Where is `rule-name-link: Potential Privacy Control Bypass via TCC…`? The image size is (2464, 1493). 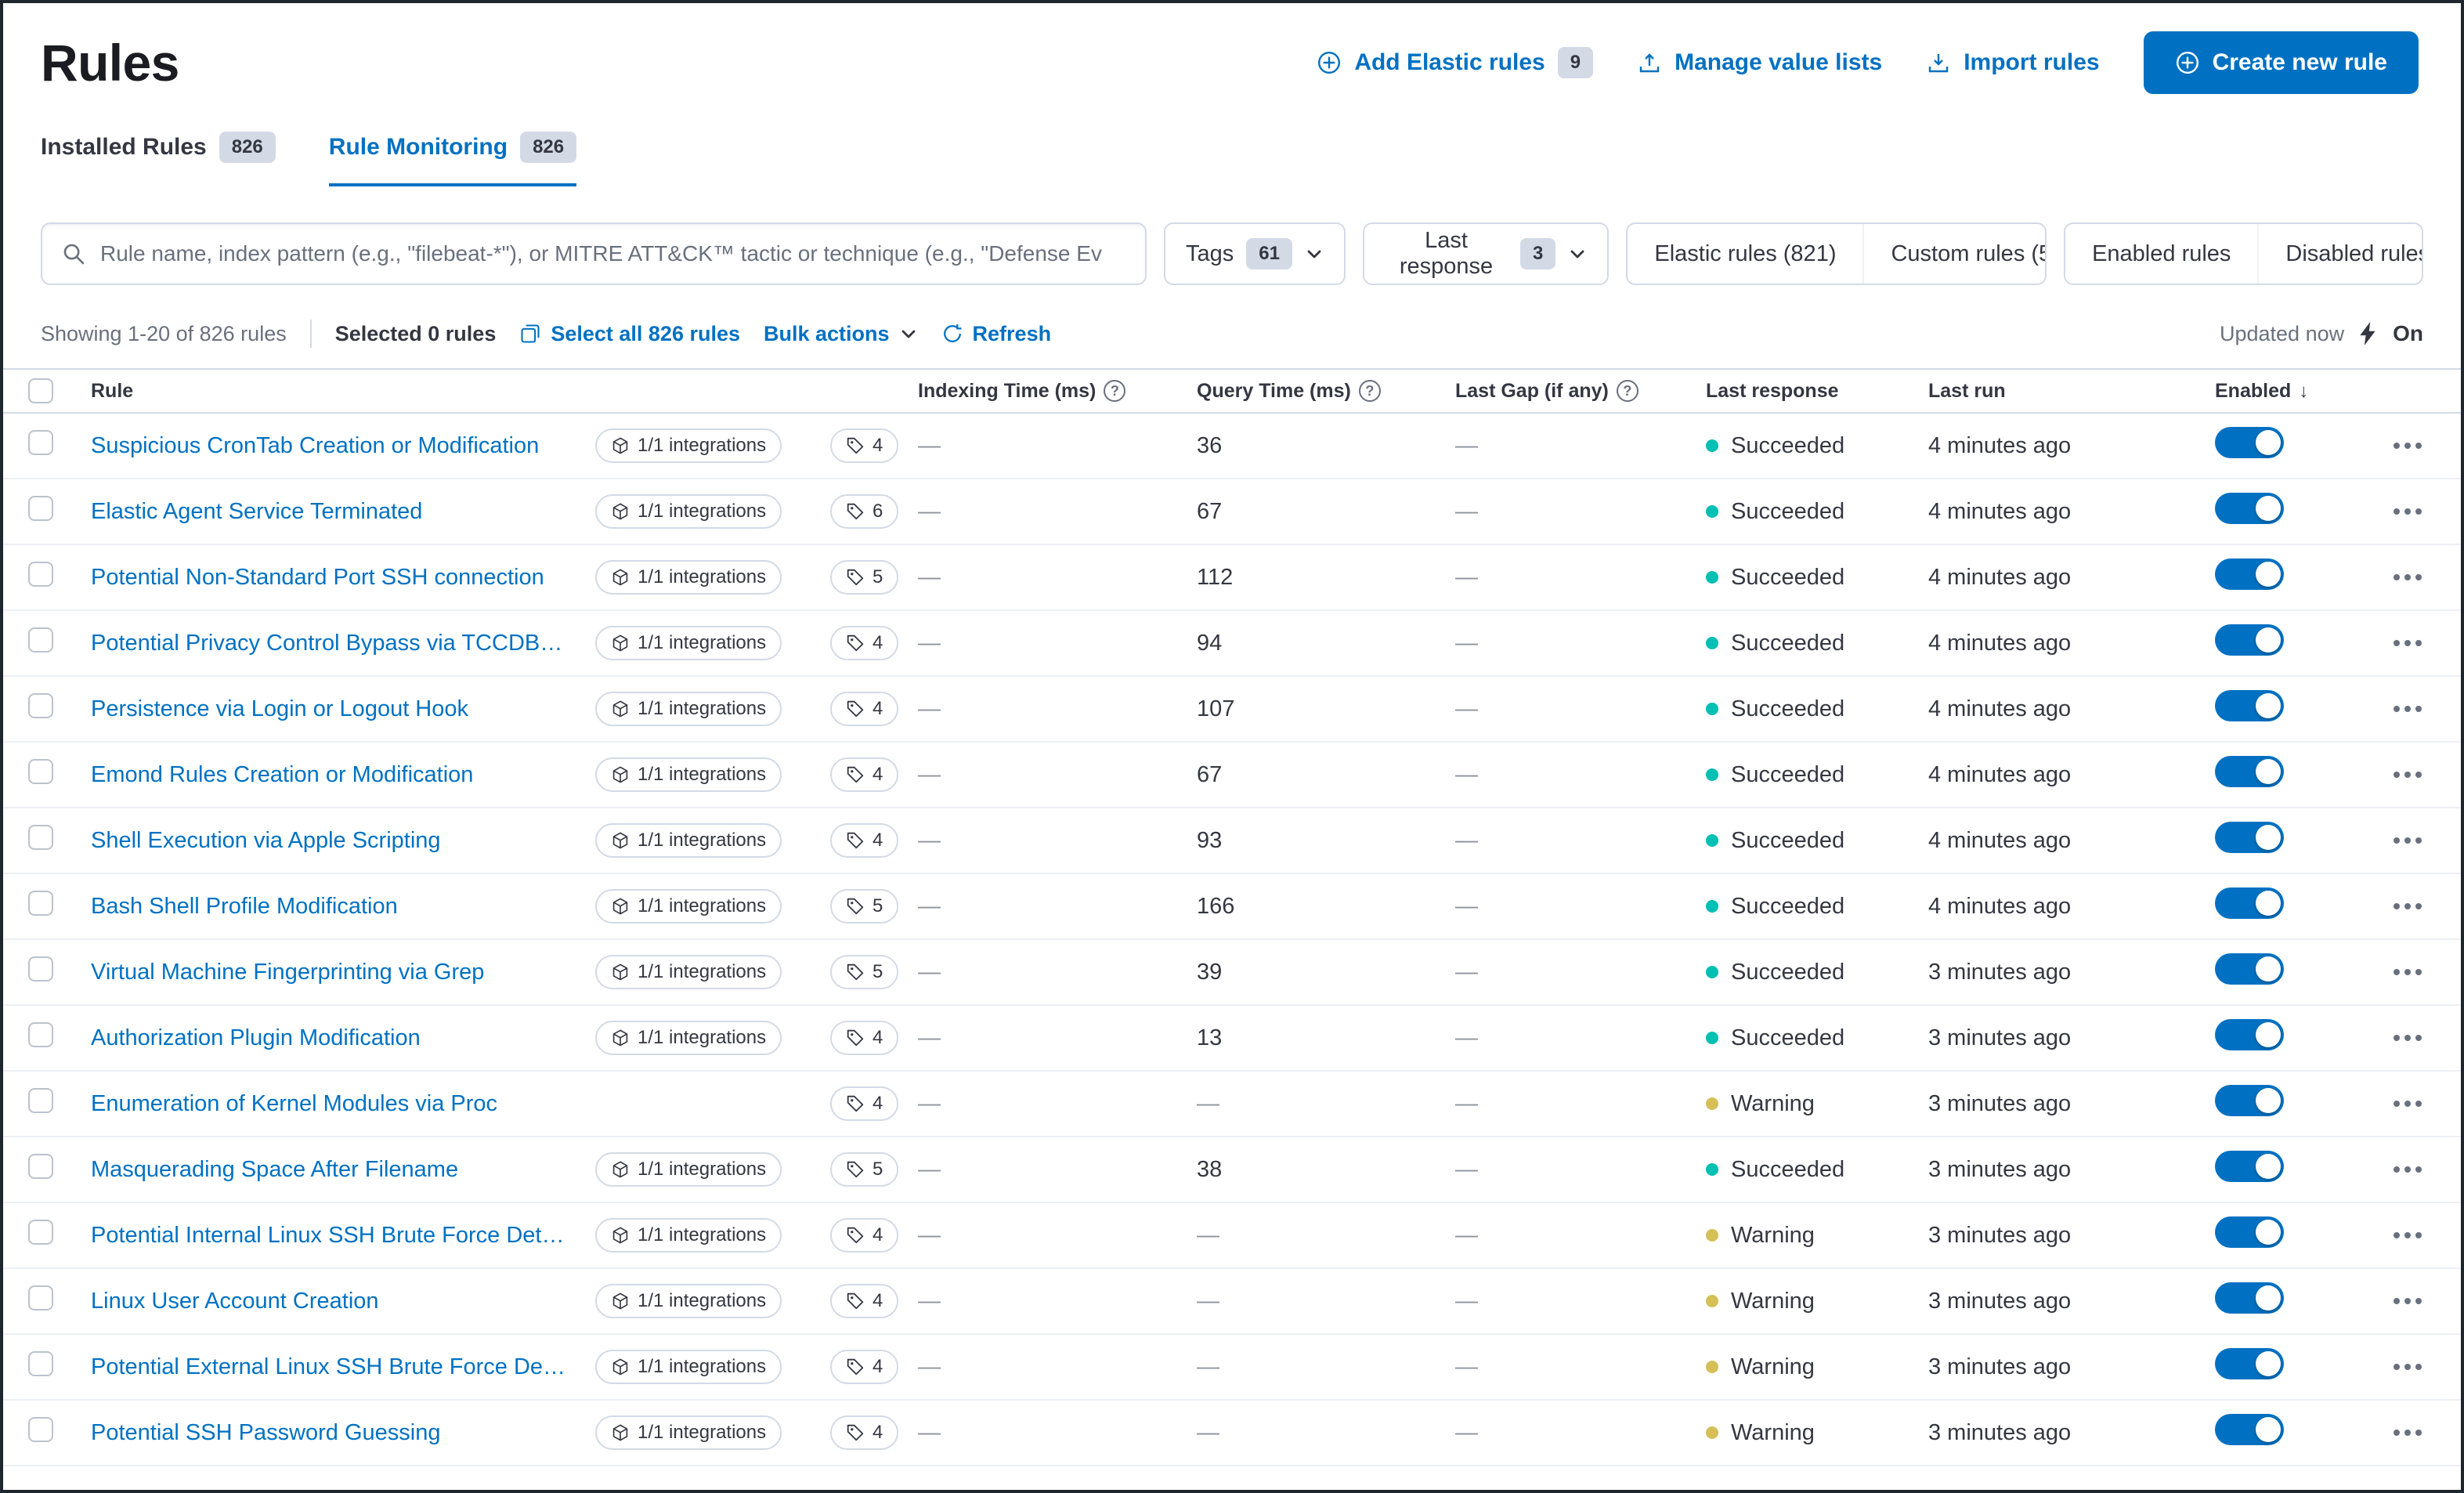
rule-name-link: Potential Privacy Control Bypass via TCC… is located at coordinates (327, 643).